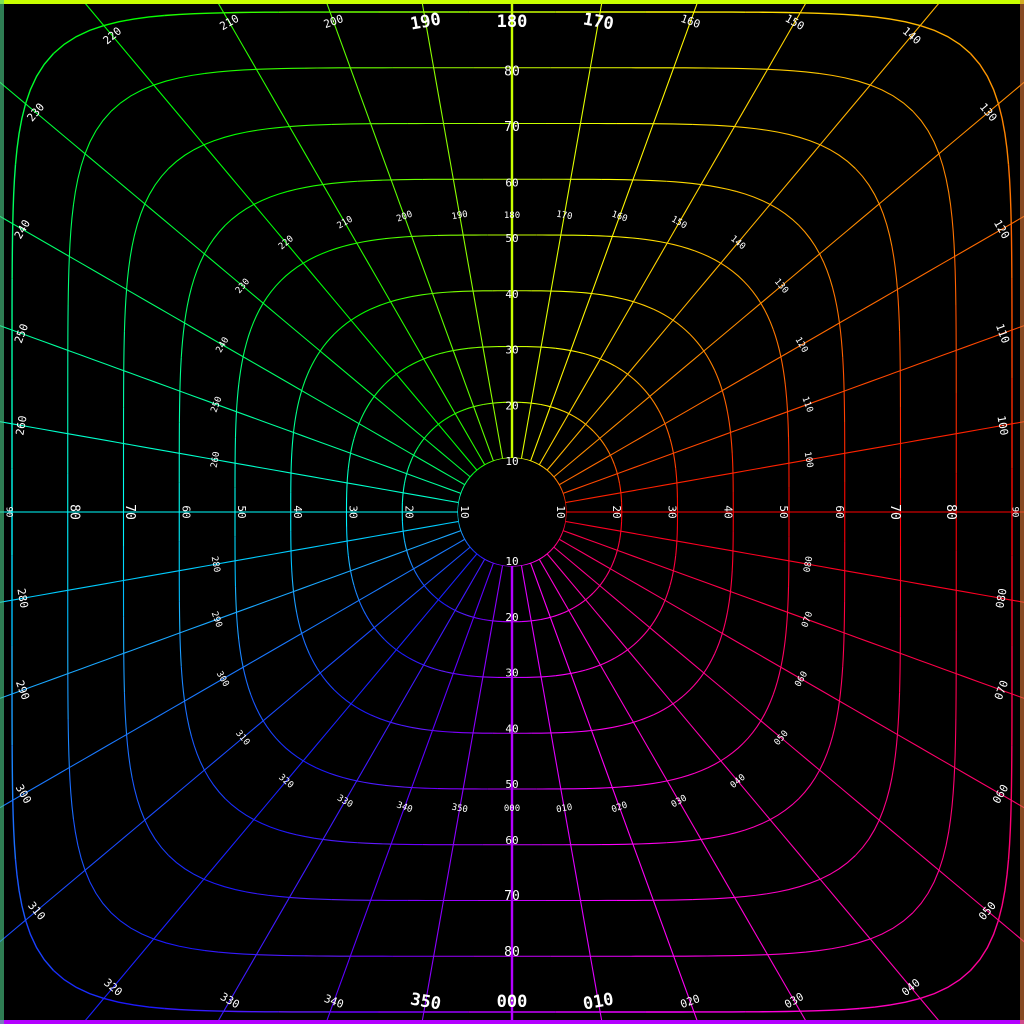  Describe the element at coordinates (511, 182) in the screenshot. I see `zenith-label-up: 60` at that location.